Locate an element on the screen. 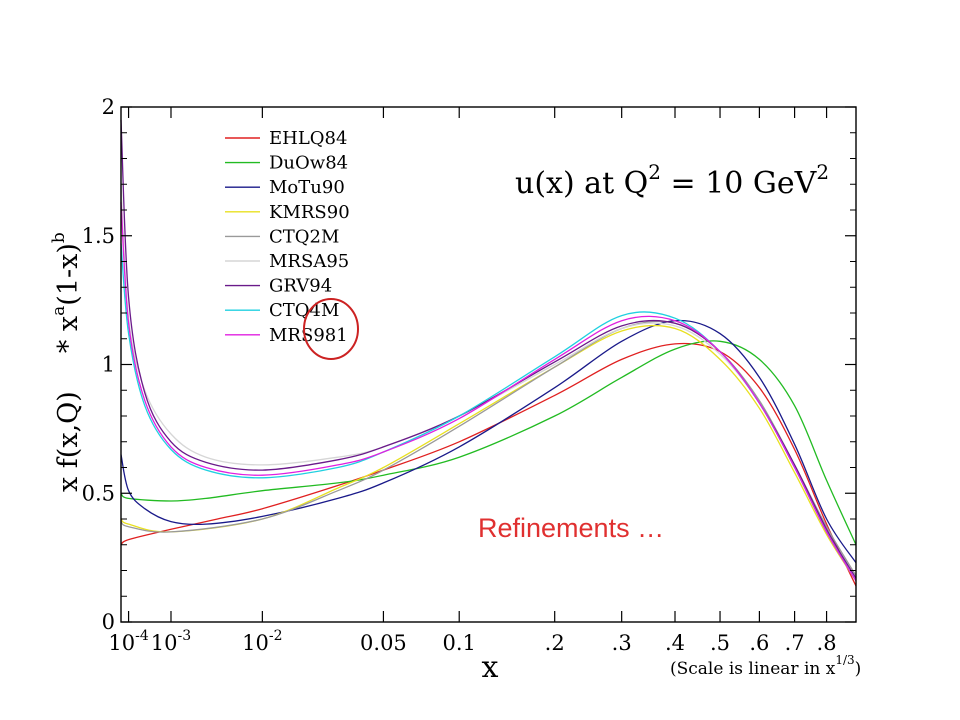  x-tick-label: 10⁻⁴ is located at coordinates (128, 641).